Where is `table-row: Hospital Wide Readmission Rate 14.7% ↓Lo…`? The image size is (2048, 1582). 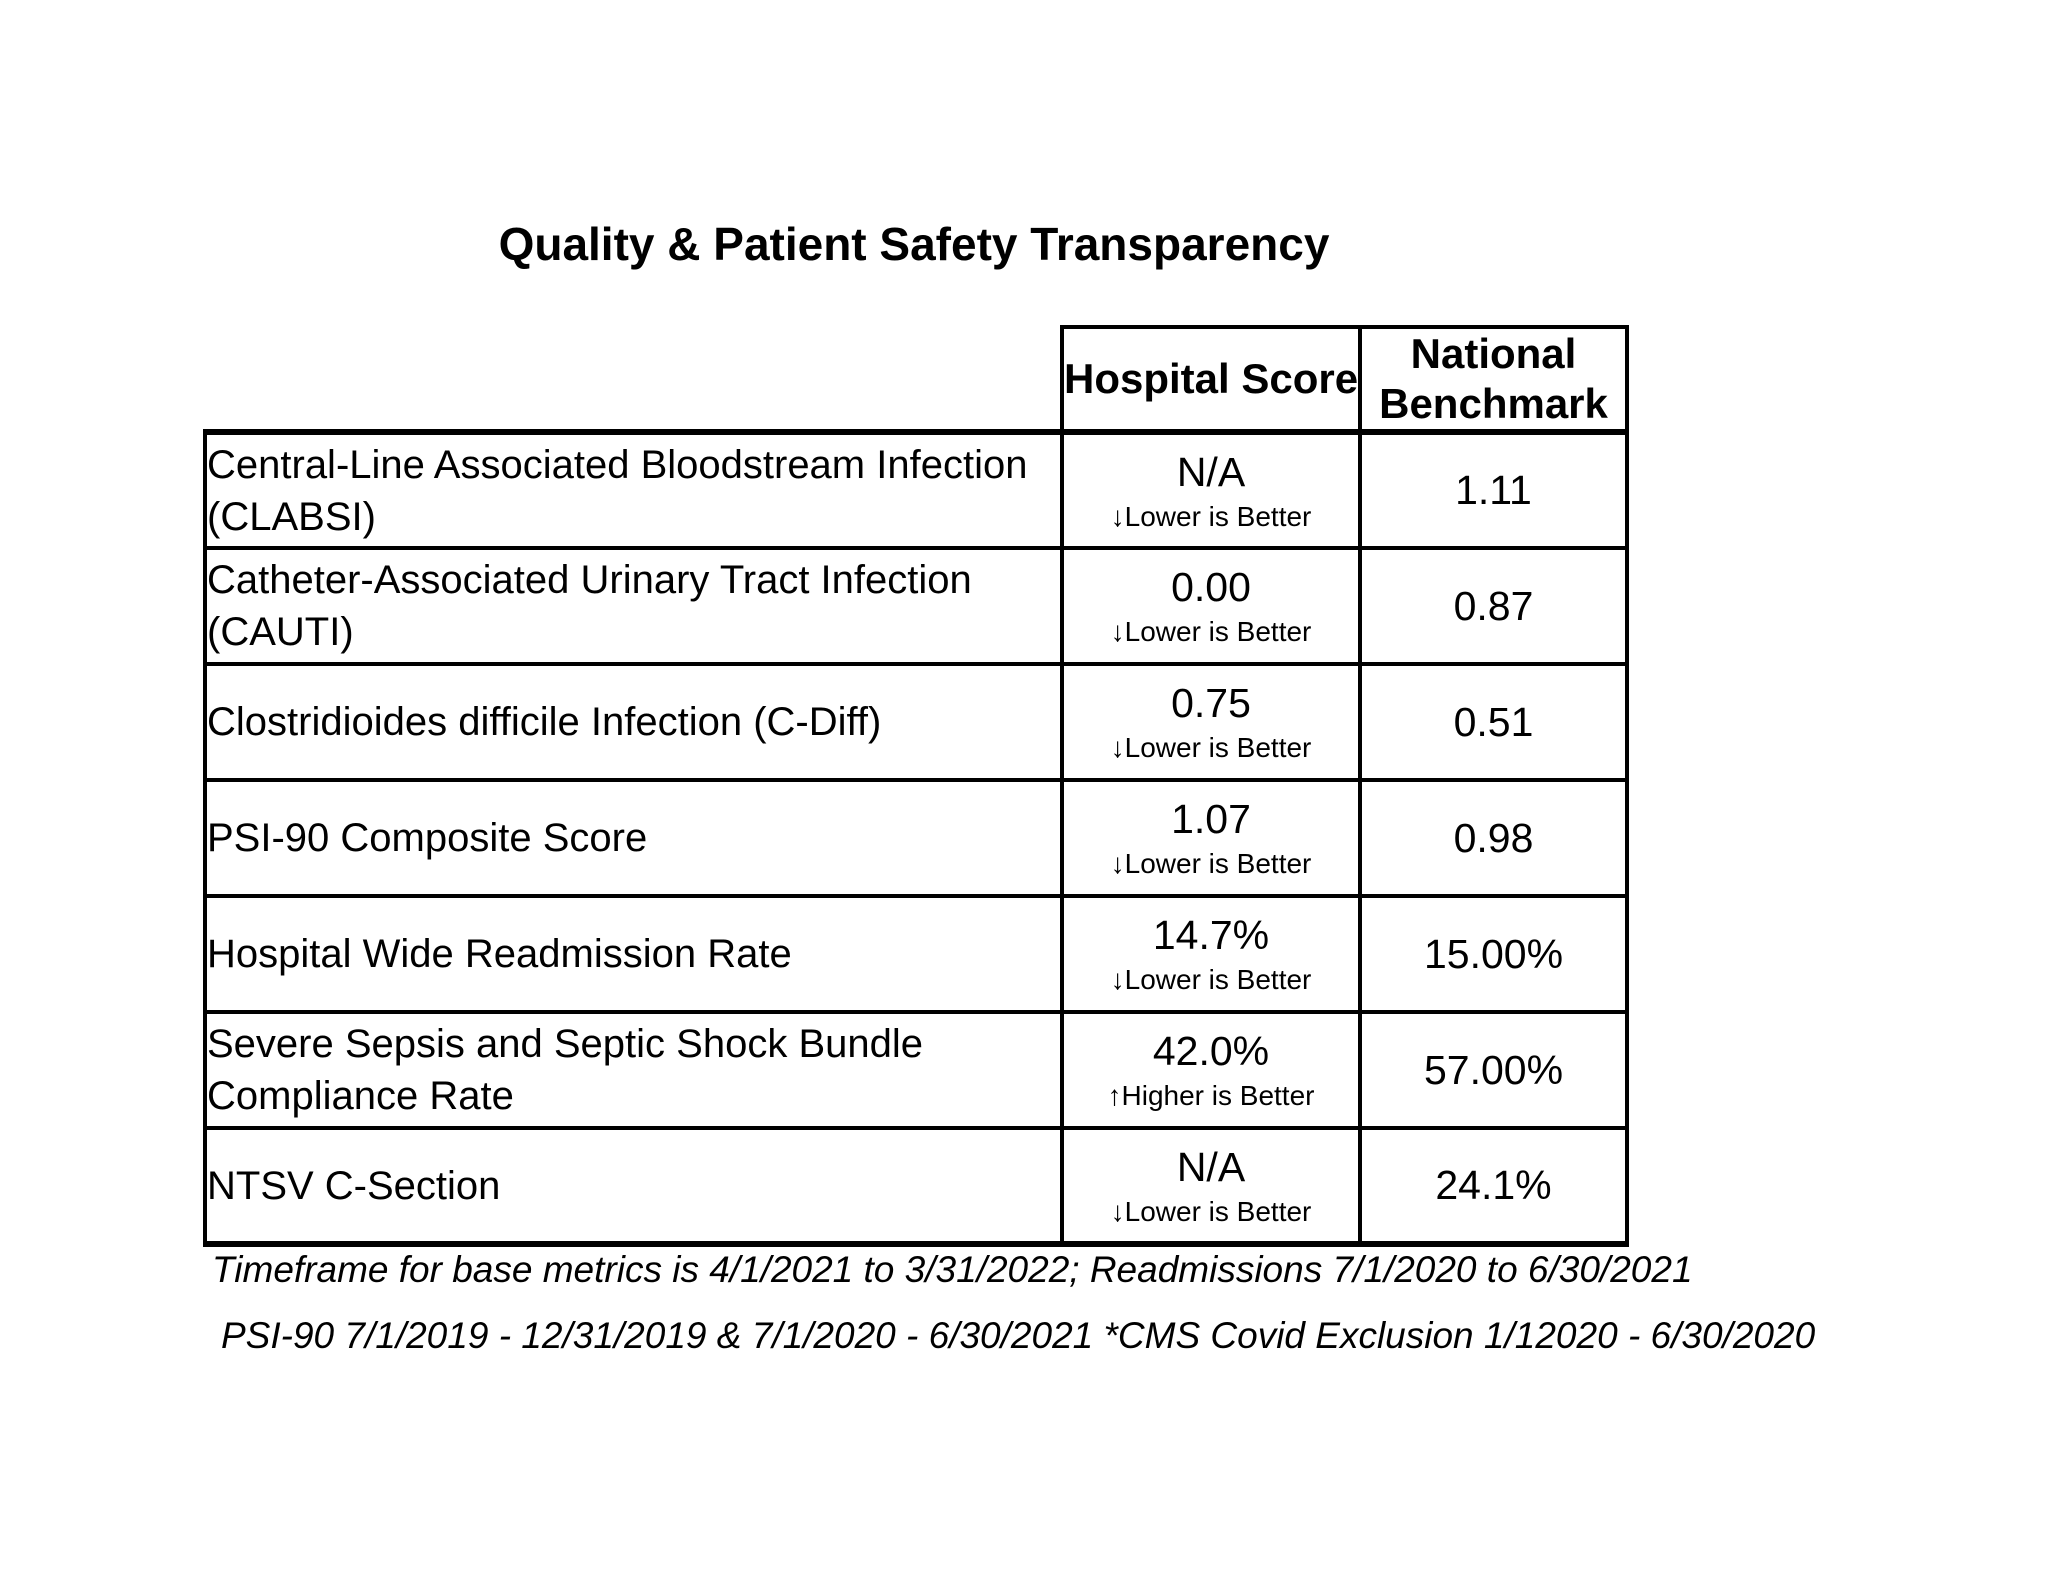 table-row: Hospital Wide Readmission Rate 14.7% ↓Lo… is located at coordinates (916, 954).